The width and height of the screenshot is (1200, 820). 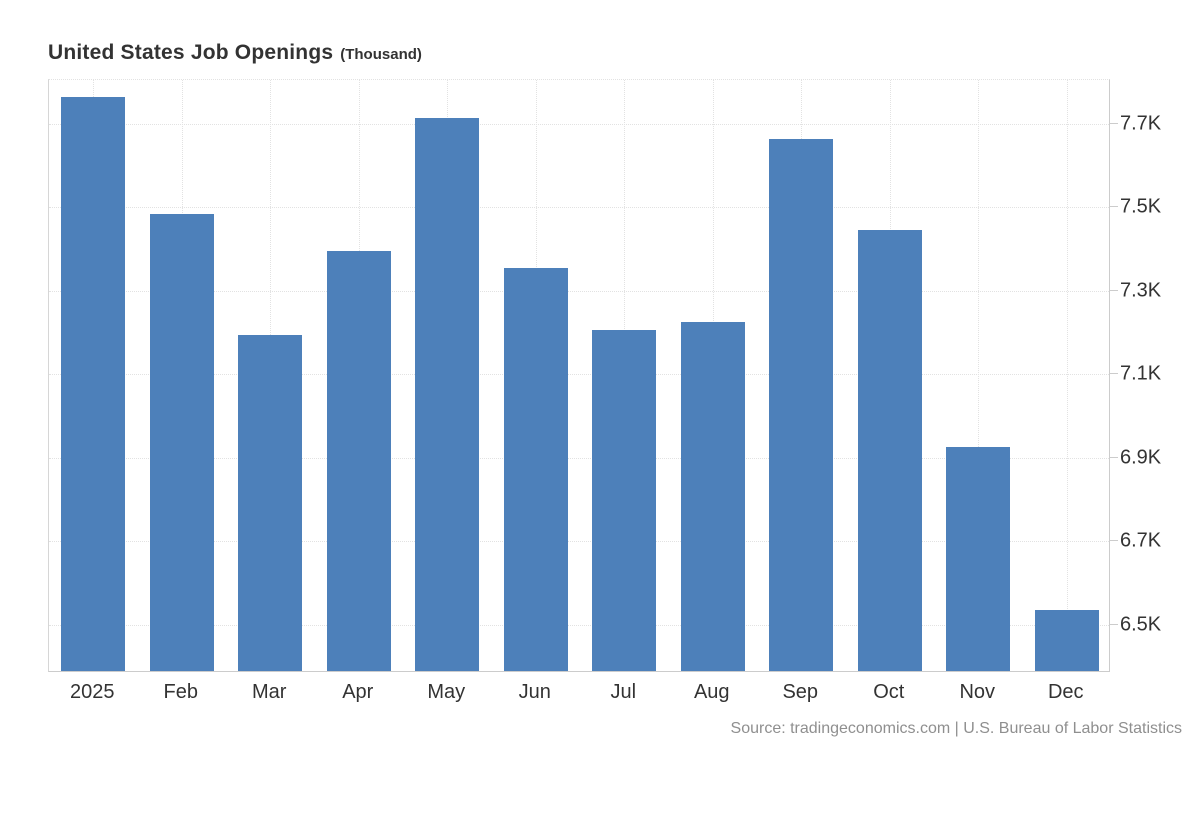 What do you see at coordinates (1141, 373) in the screenshot?
I see `y-tick-label: 7.1K` at bounding box center [1141, 373].